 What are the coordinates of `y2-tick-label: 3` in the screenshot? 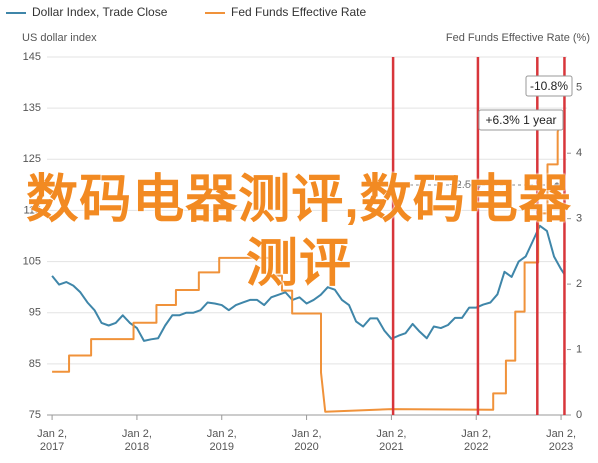 It's located at (579, 219).